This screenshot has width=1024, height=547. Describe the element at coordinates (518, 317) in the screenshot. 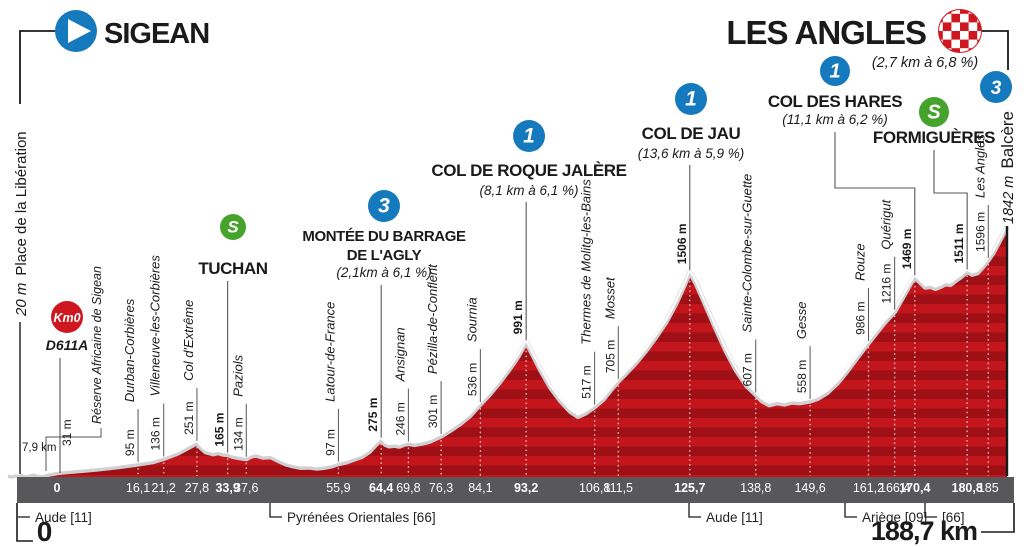

I see `elevation-label: 991 m` at that location.